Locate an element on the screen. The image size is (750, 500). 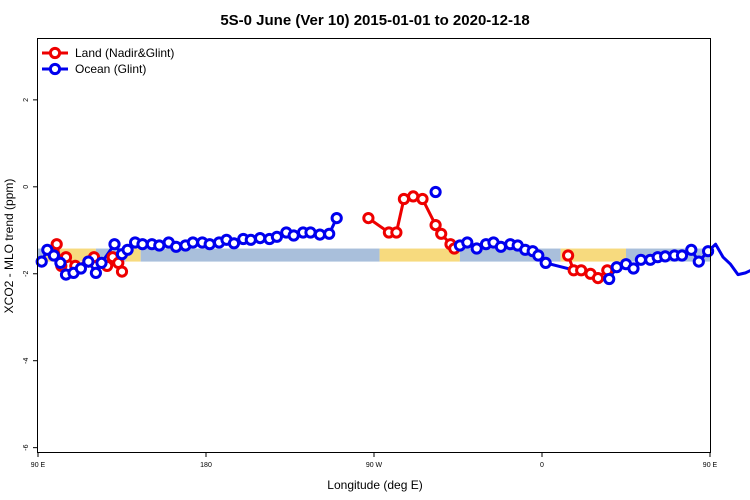
x-axis: 90 E 180 90 W 0 90 E is located at coordinates (374, 460).